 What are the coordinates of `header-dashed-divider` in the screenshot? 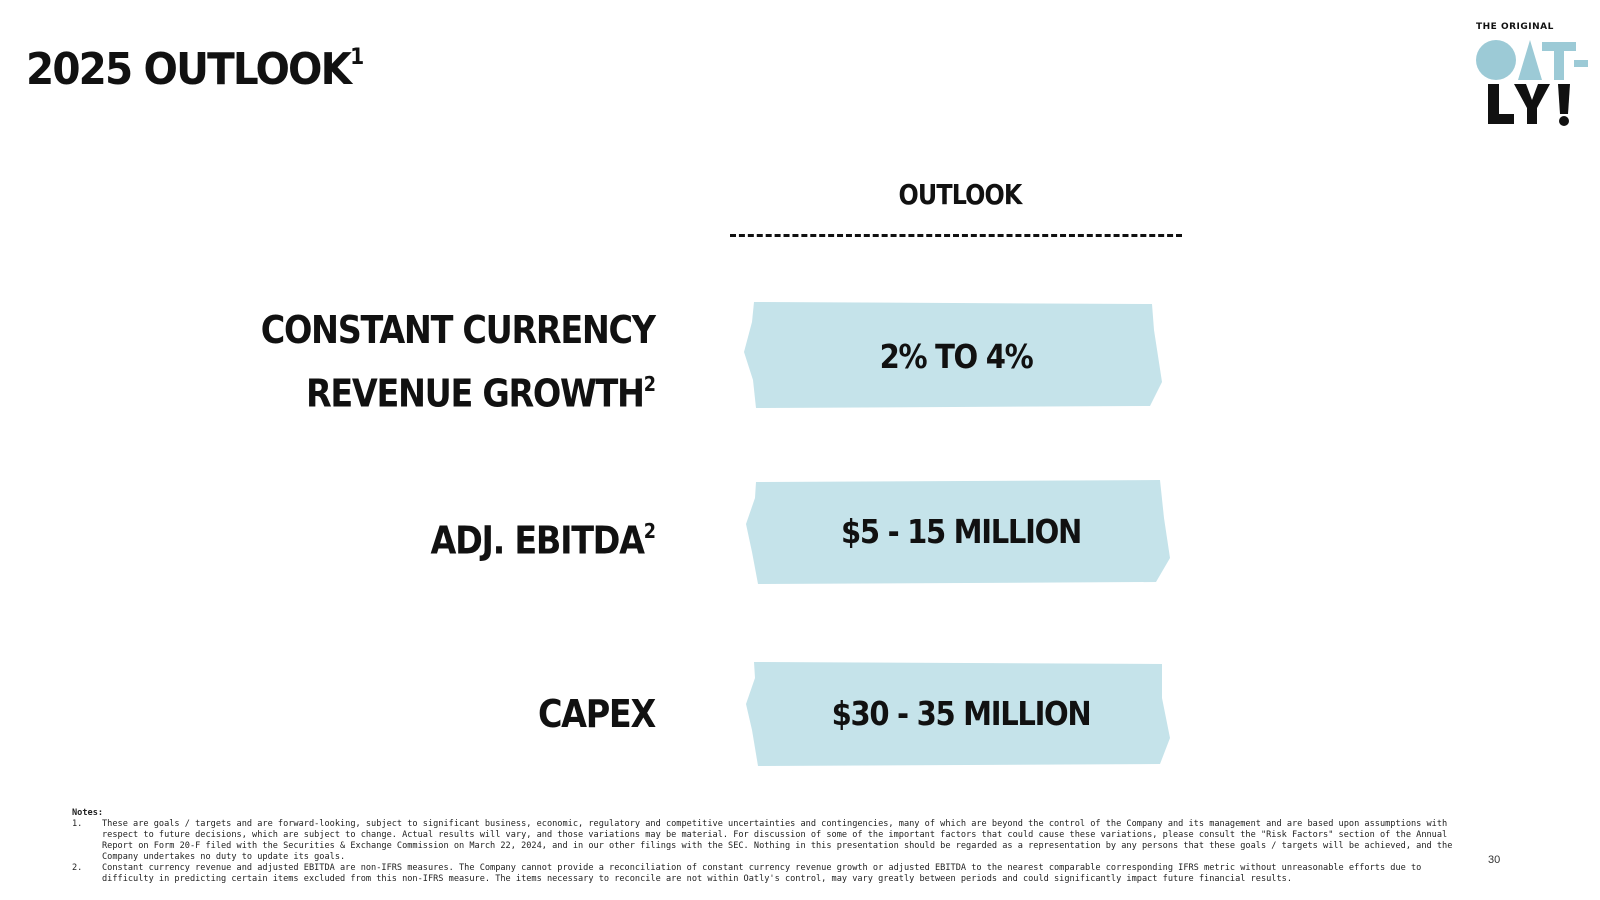 It's located at (956, 235).